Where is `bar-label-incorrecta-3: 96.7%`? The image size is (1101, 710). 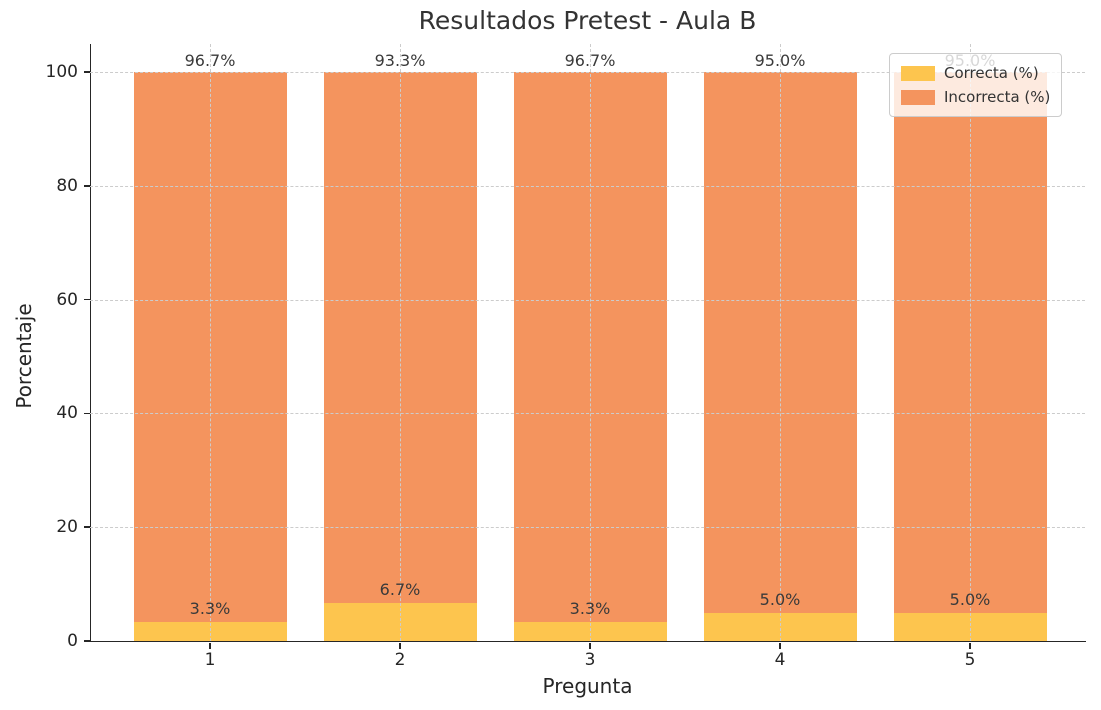
bar-label-incorrecta-3: 96.7% is located at coordinates (590, 60).